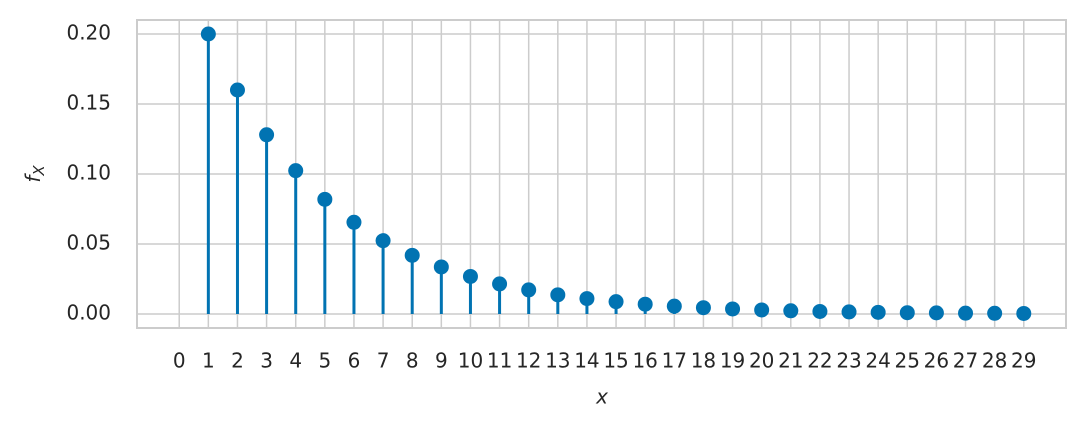 This screenshot has height=432, width=1086. What do you see at coordinates (88, 313) in the screenshot?
I see `y-tick-label: 0.00` at bounding box center [88, 313].